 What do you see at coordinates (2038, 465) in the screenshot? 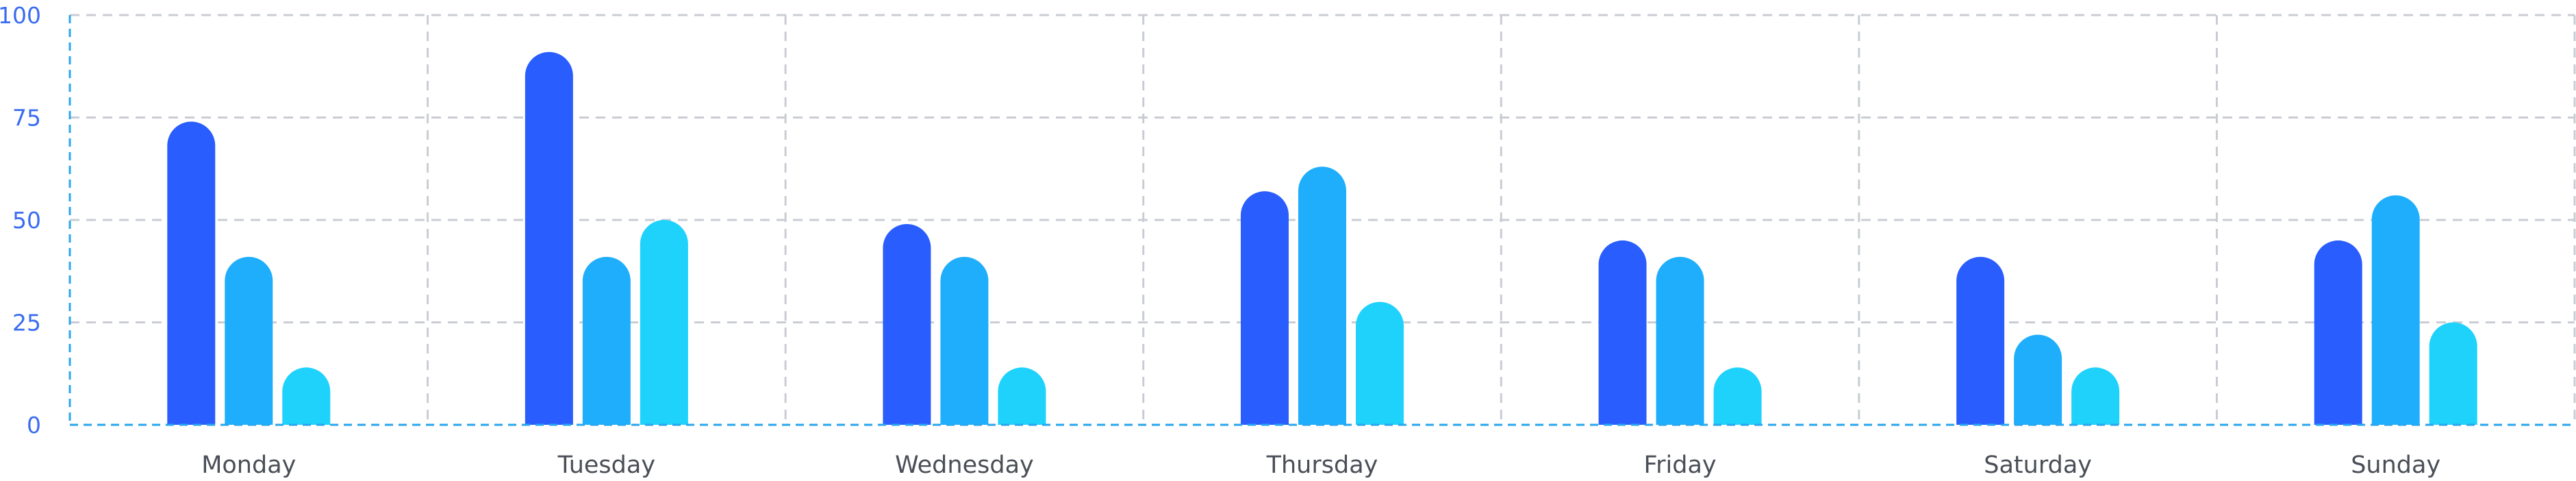
I see `x-tick-label: Saturday` at bounding box center [2038, 465].